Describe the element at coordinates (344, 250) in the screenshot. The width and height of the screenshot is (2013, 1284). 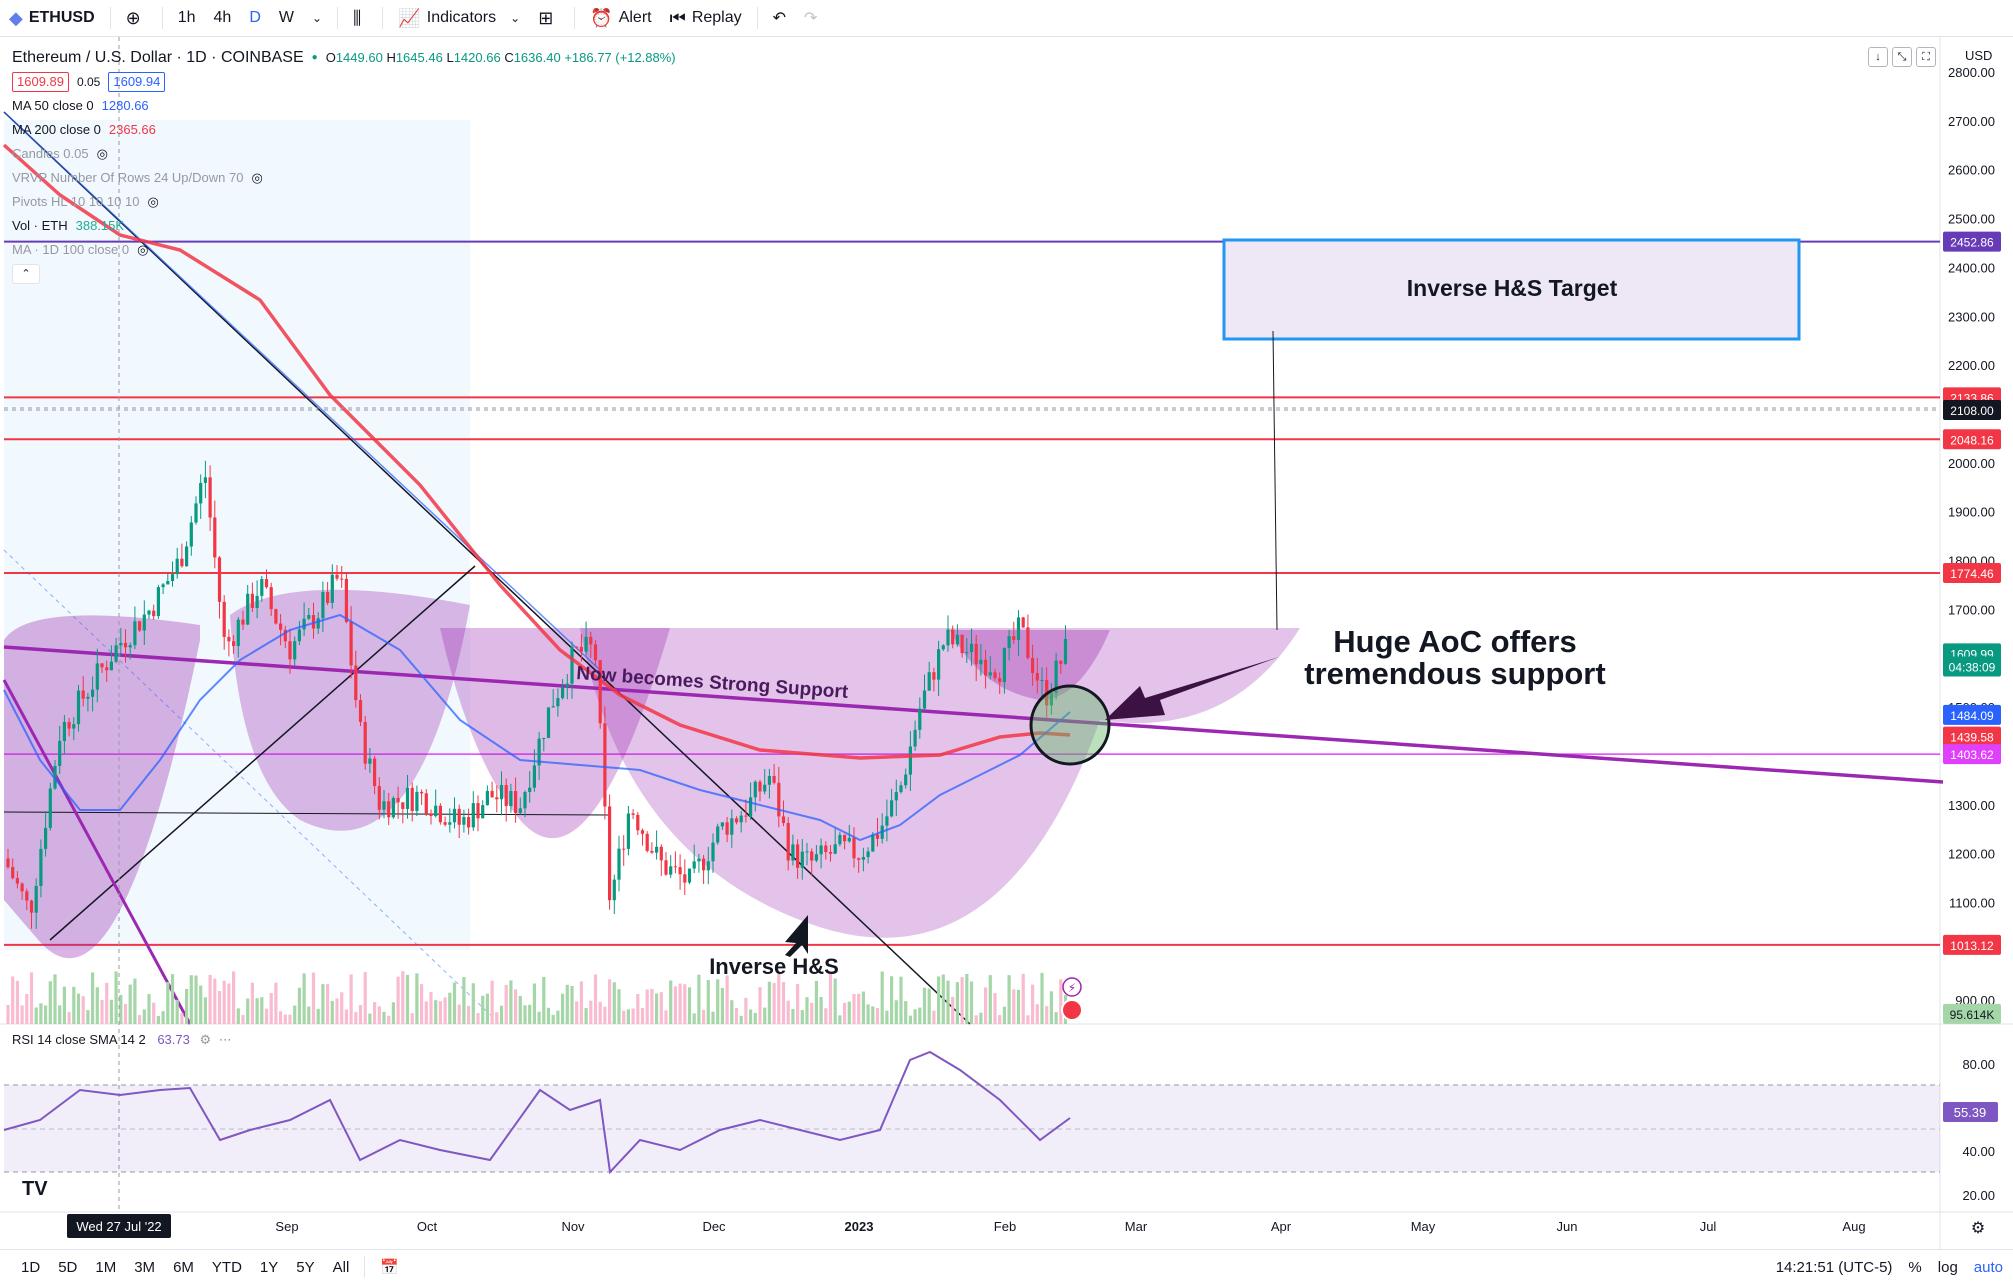
I see `indicator-row: MA · 1D 100 close 0 ◎` at that location.